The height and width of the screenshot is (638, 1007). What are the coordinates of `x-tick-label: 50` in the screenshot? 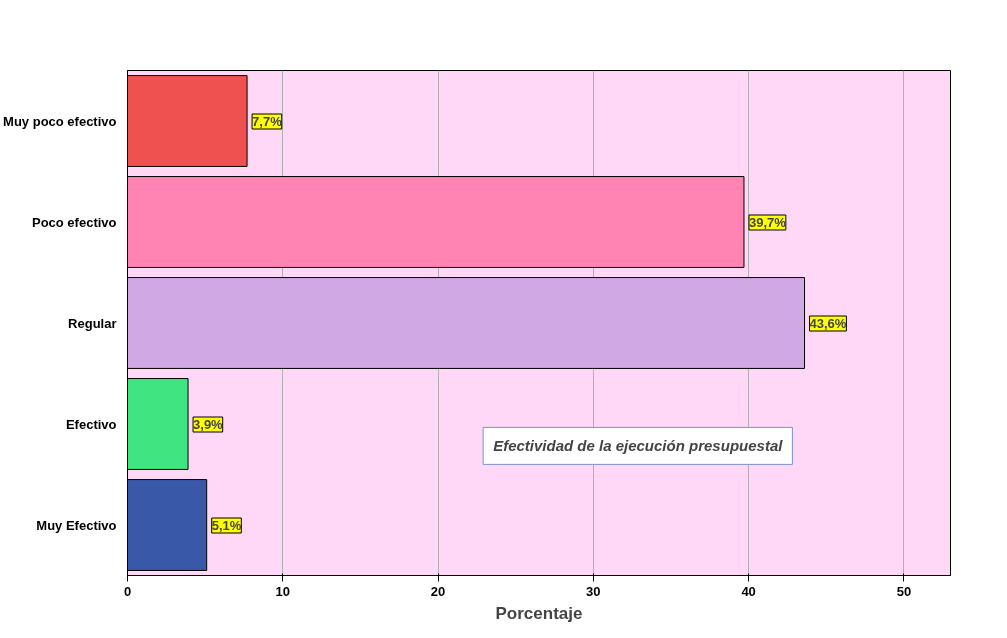 It's located at (904, 591).